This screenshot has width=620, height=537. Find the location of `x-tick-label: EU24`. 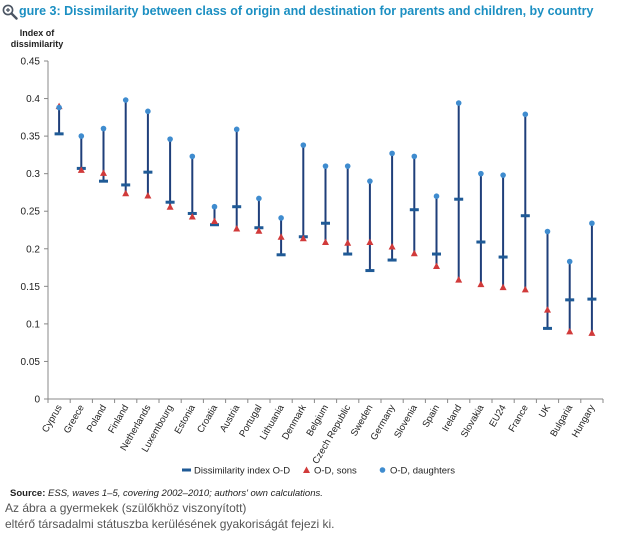

x-tick-label: EU24 is located at coordinates (497, 416).